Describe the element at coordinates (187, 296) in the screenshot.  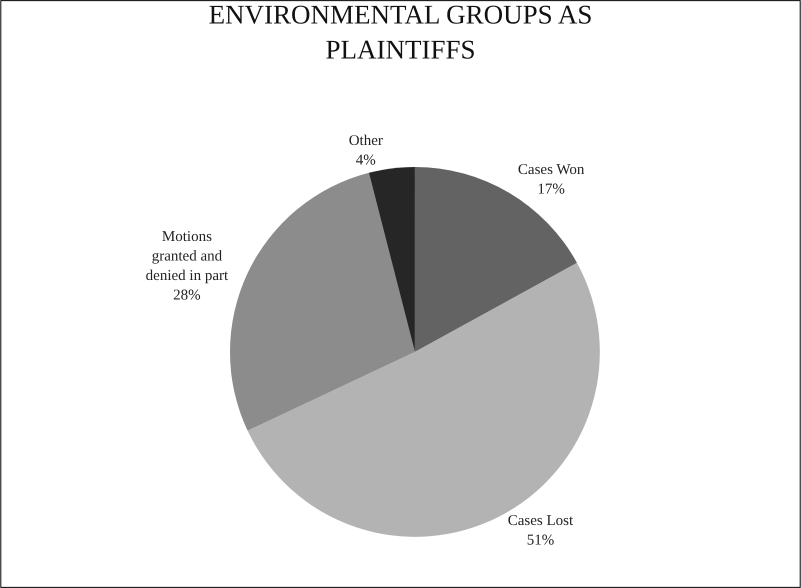
I see `data-label: 28%` at that location.